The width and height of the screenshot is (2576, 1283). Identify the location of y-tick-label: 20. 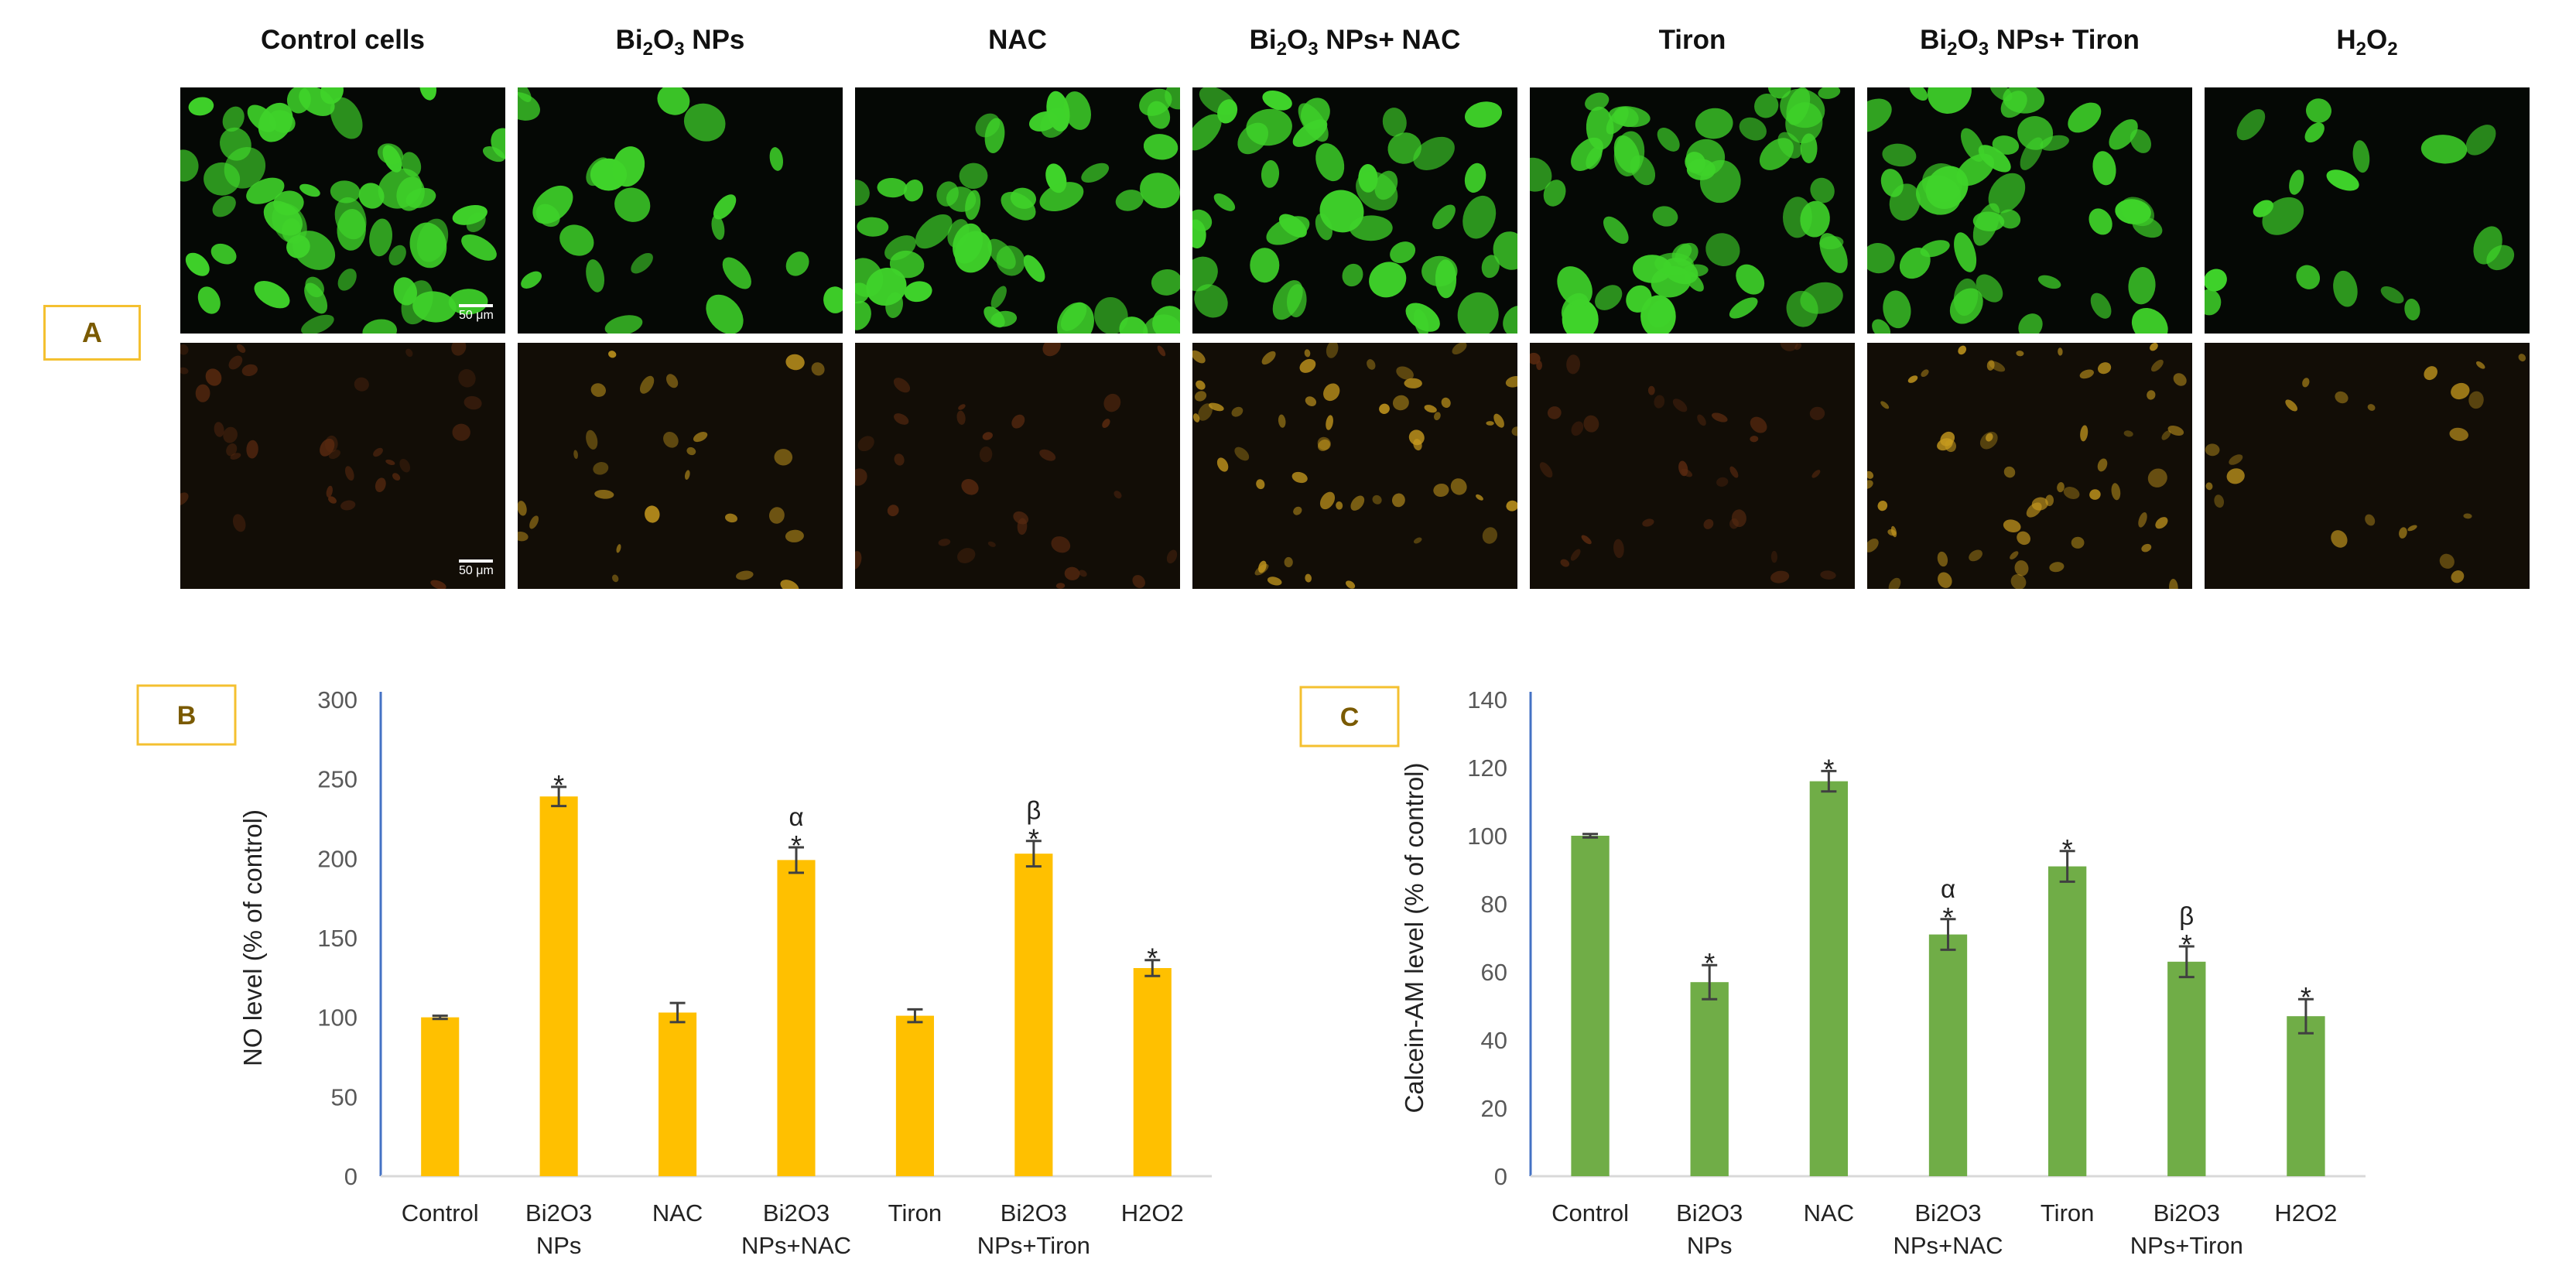
(1494, 1108).